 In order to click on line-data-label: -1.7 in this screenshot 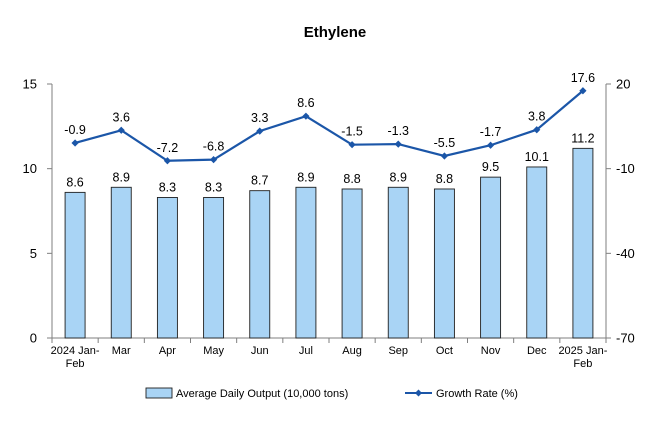, I will do `click(491, 132)`.